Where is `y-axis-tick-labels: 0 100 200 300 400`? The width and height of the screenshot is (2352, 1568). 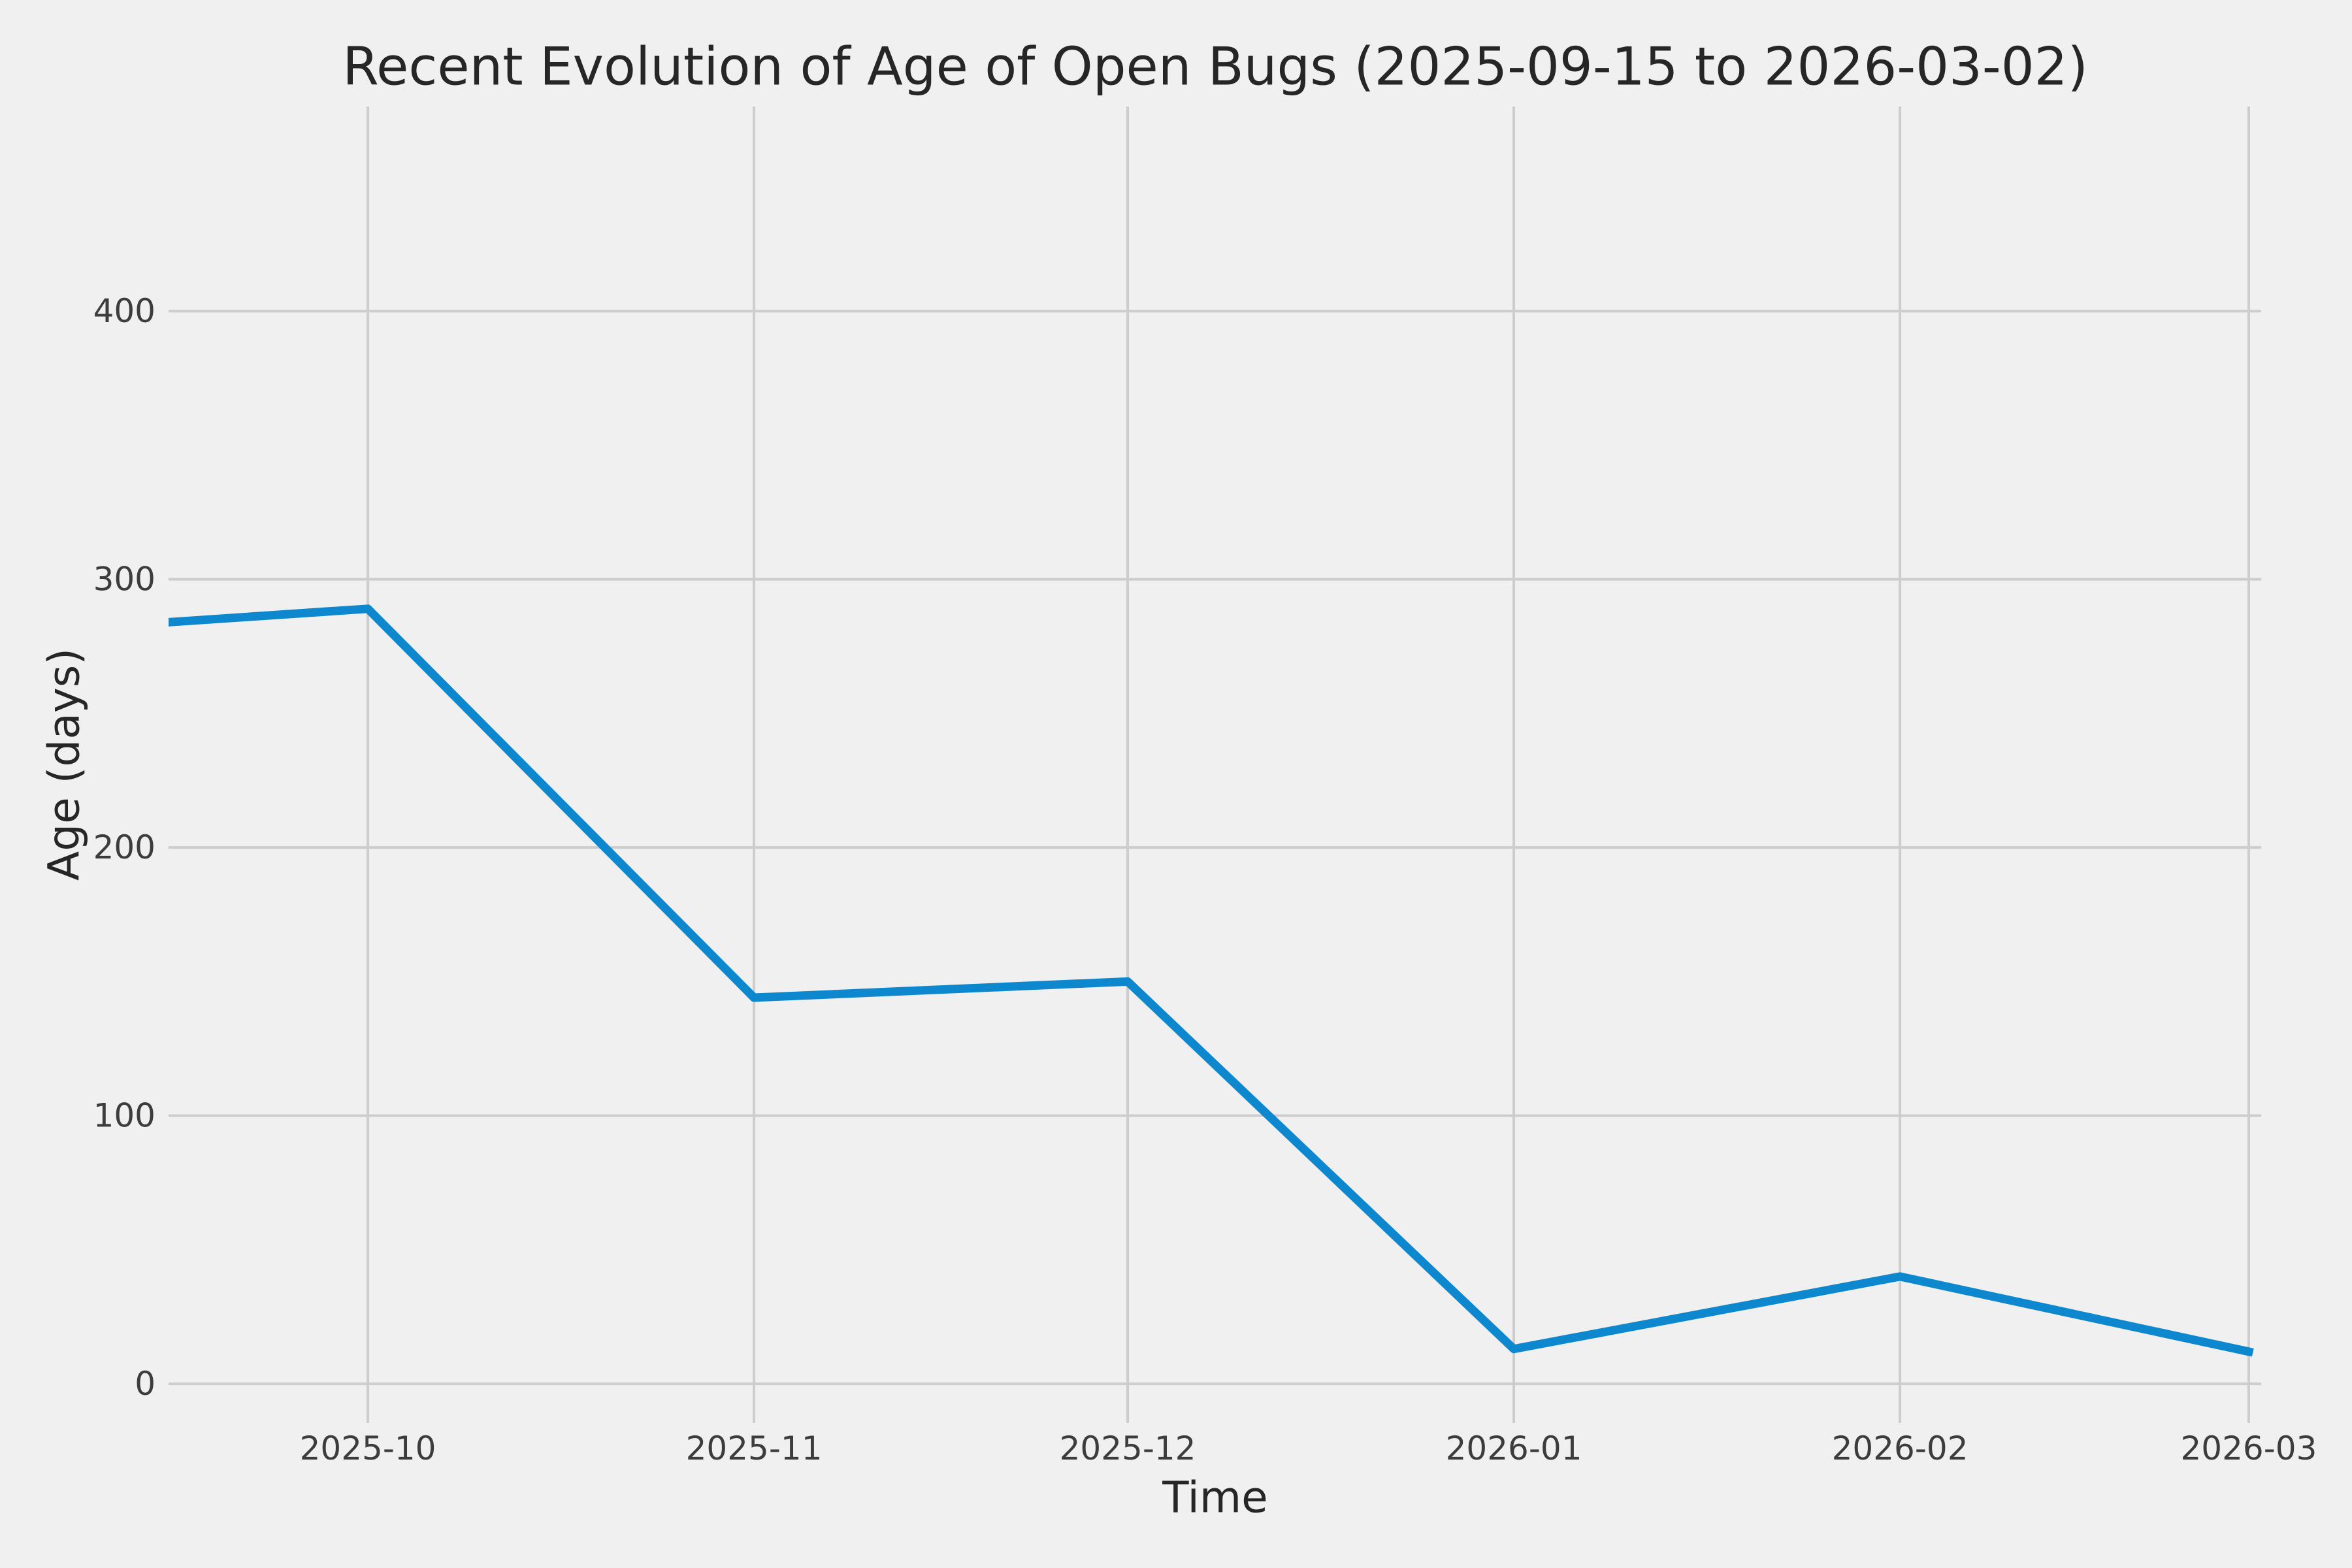 y-axis-tick-labels: 0 100 200 300 400 is located at coordinates (124, 847).